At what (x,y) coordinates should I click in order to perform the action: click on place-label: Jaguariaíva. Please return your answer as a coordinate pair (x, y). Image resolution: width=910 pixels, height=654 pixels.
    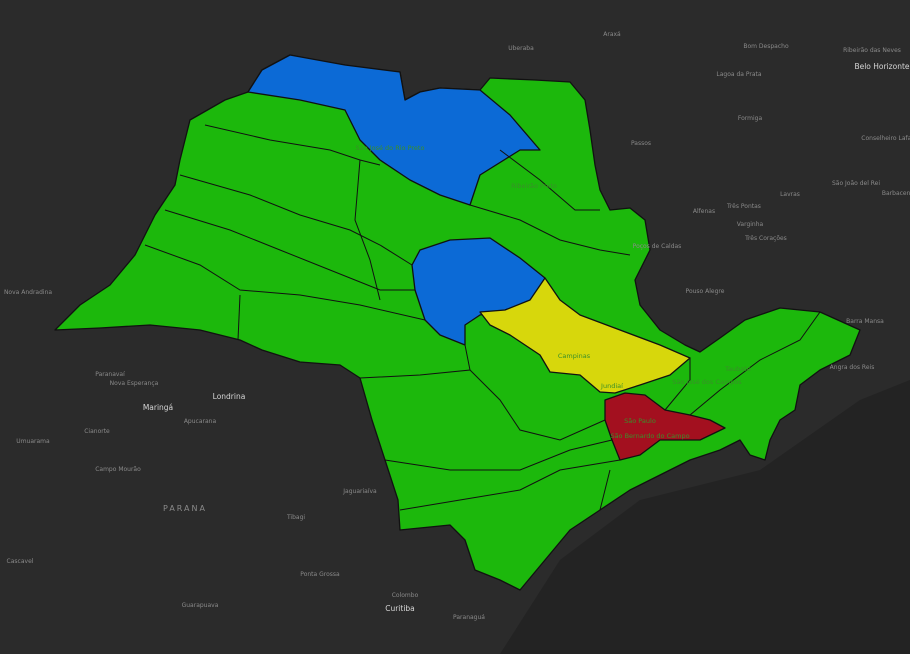
    Looking at the image, I should click on (359, 491).